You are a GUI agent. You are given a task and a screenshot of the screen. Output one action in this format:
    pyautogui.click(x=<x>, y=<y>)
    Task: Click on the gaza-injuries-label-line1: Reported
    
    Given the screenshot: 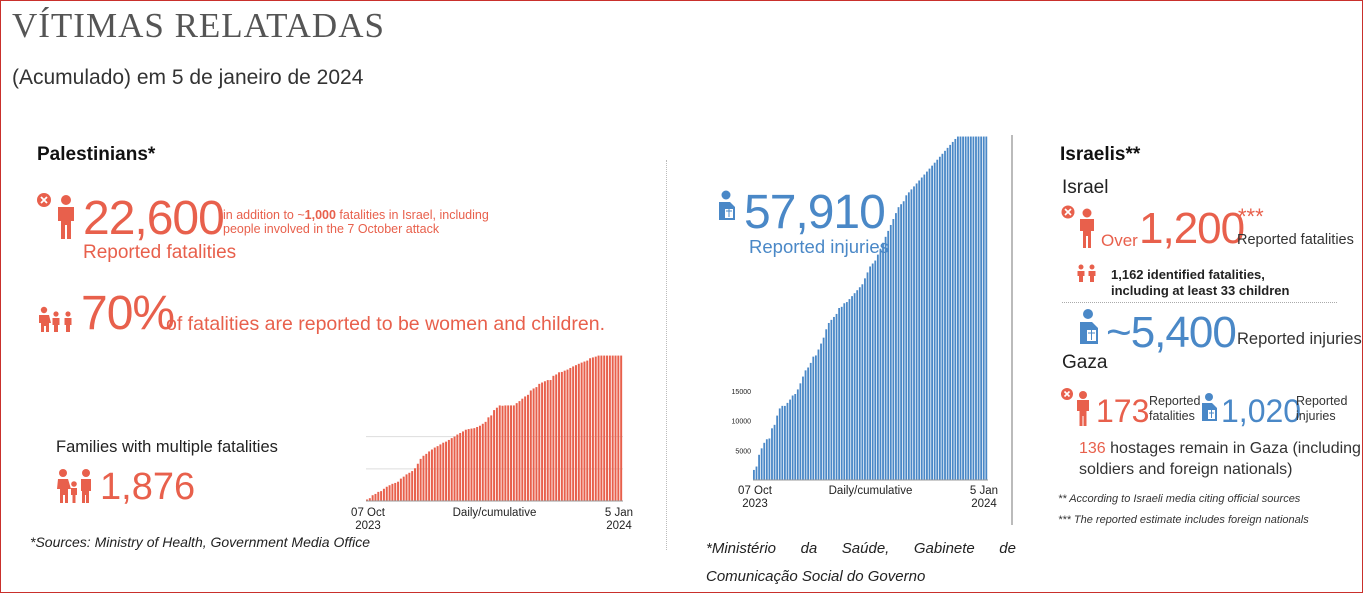 What is the action you would take?
    pyautogui.click(x=1322, y=401)
    